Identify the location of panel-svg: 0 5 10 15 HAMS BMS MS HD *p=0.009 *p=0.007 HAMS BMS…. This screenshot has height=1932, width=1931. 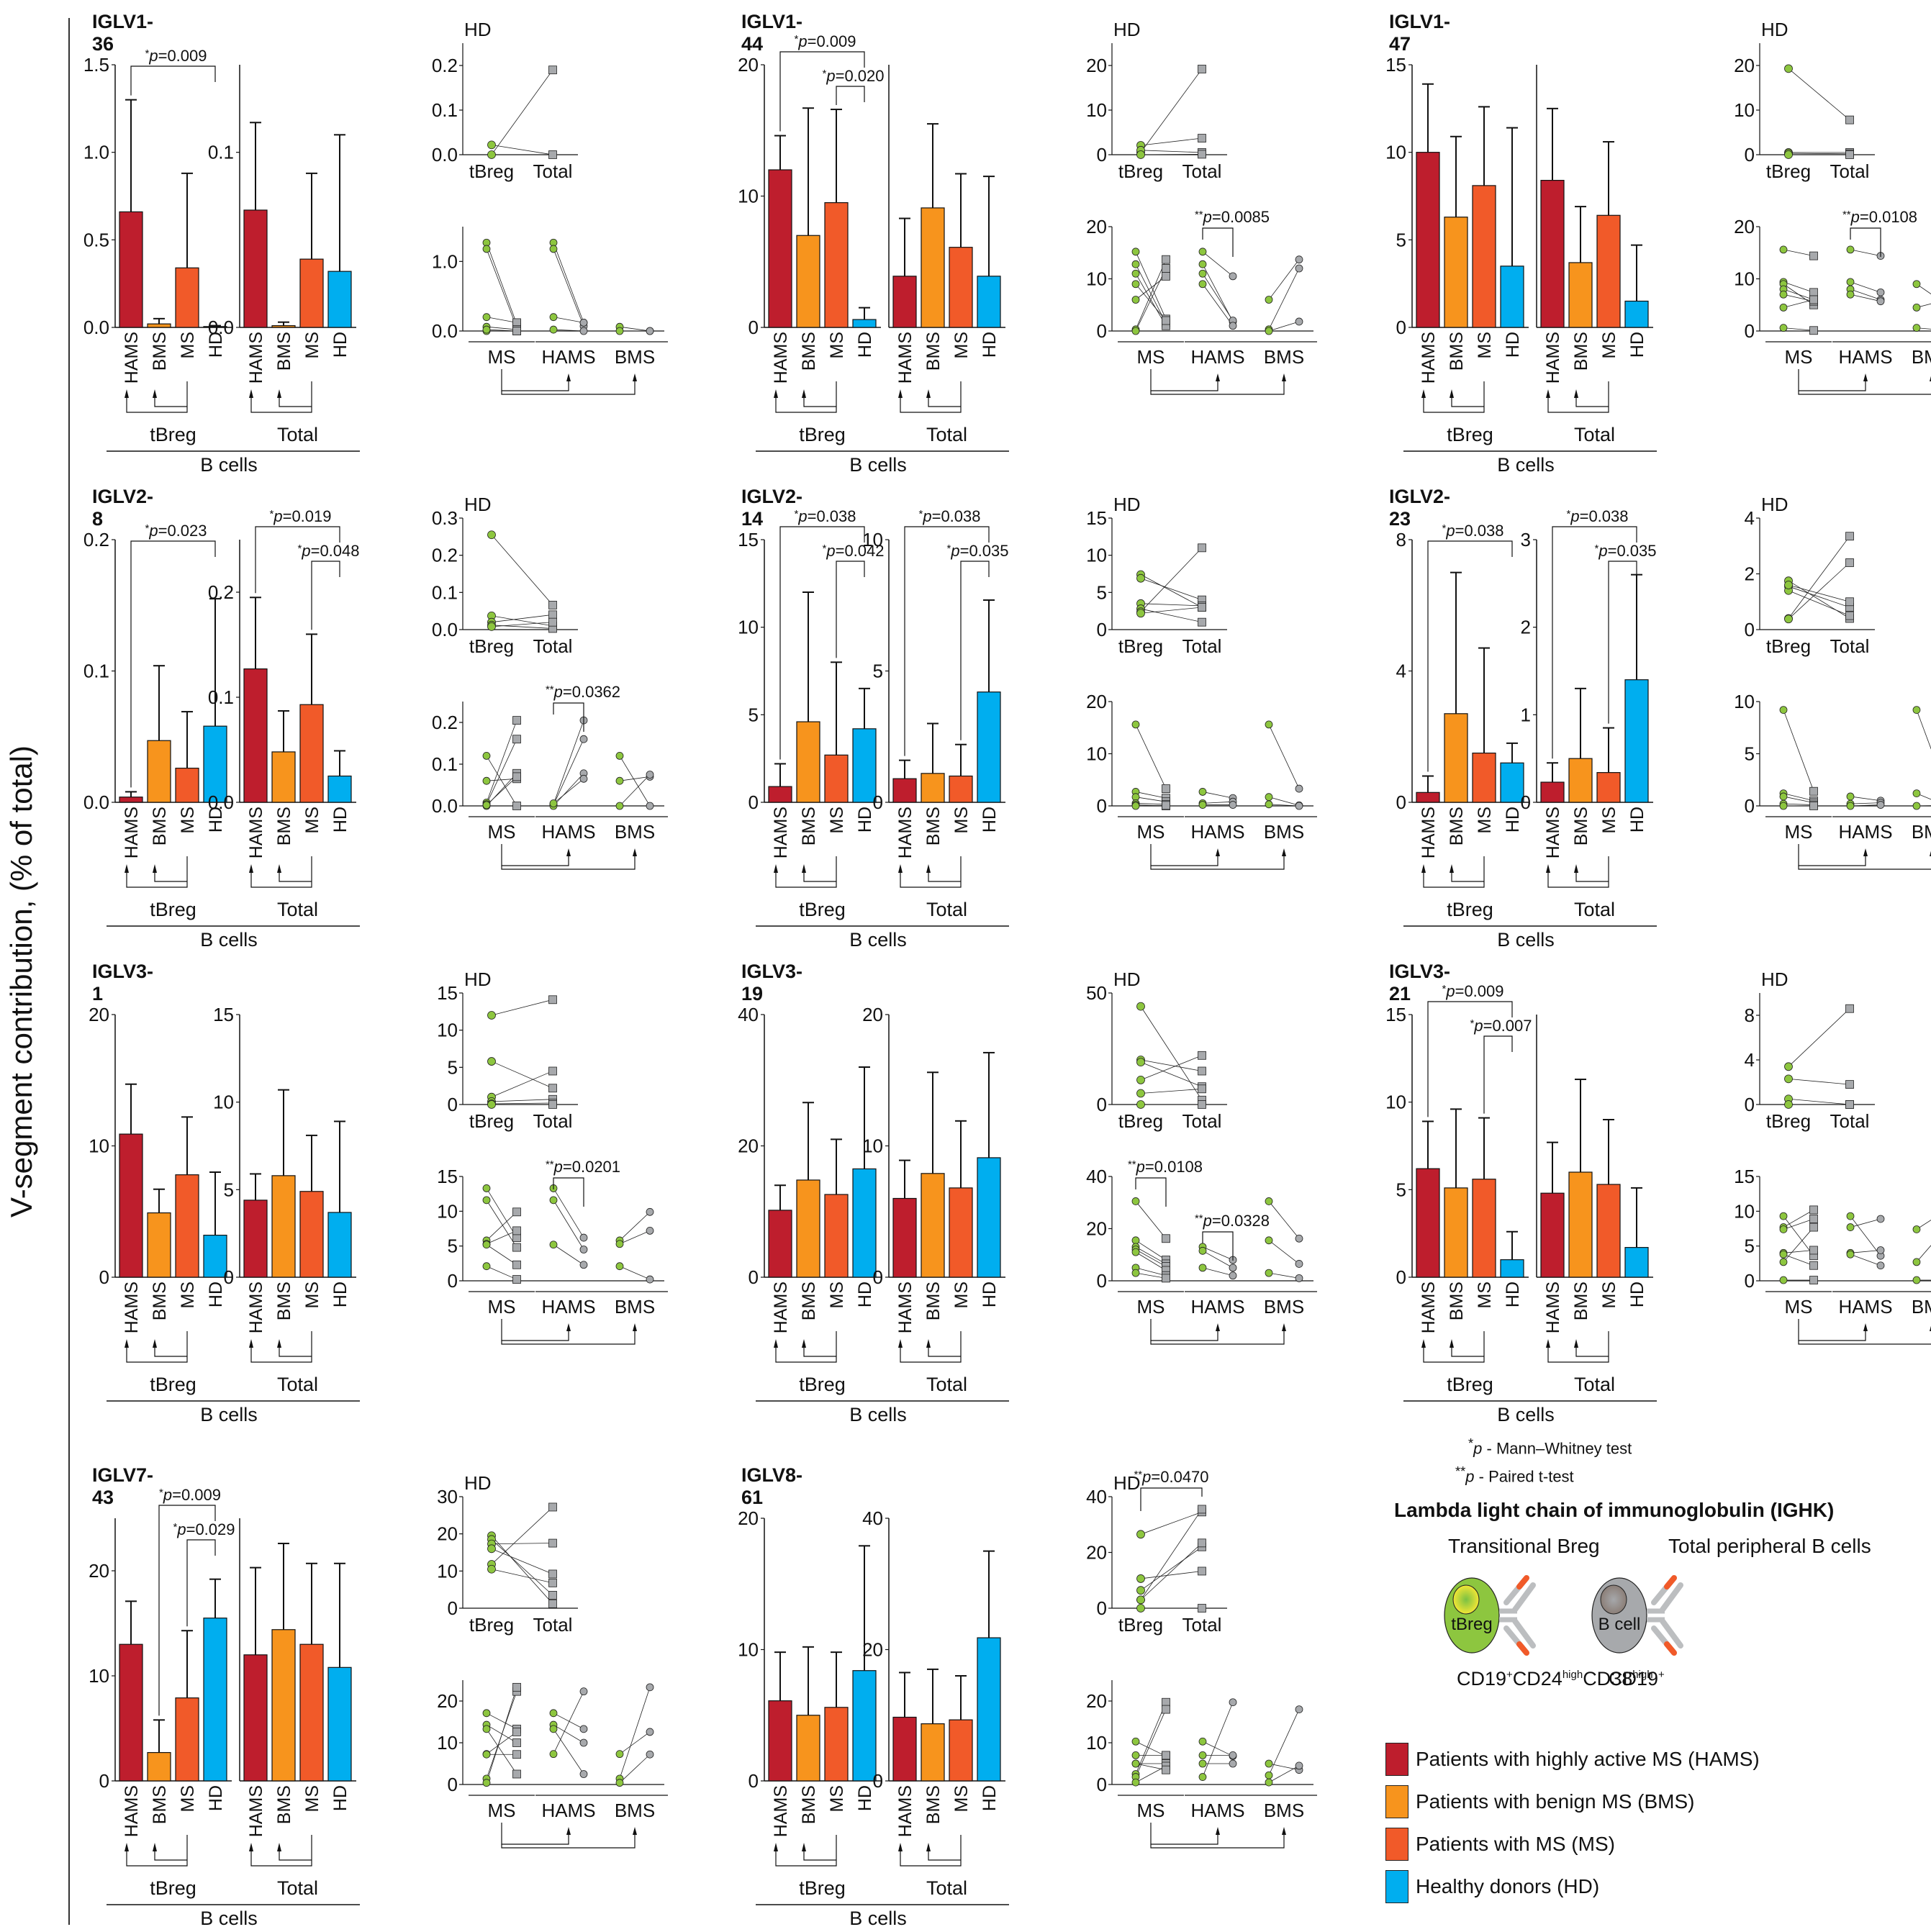
(1658, 1197).